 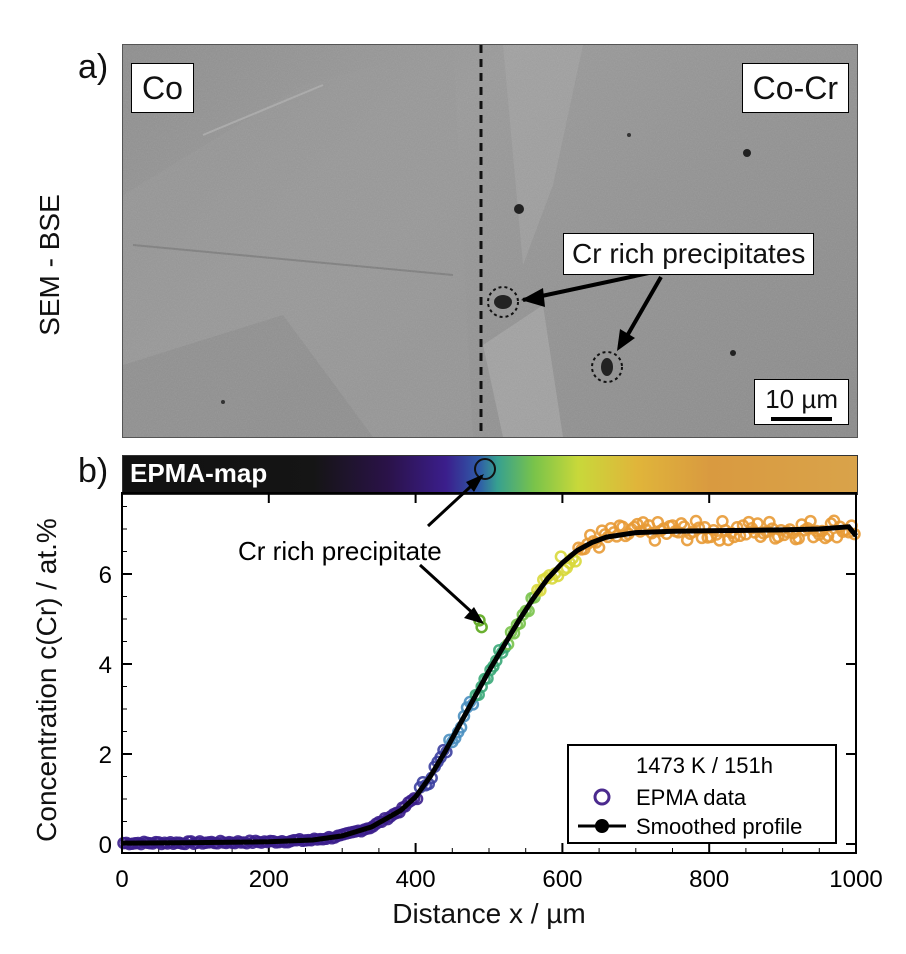 What do you see at coordinates (121, 879) in the screenshot?
I see `x-tick-label: 0` at bounding box center [121, 879].